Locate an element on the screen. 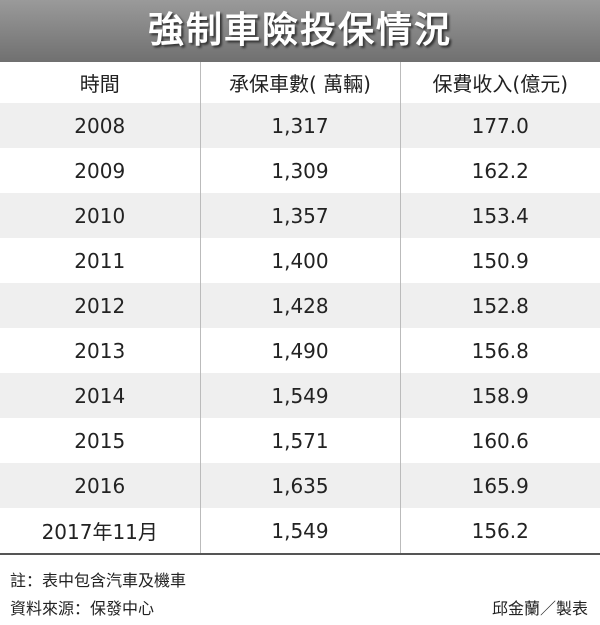 The width and height of the screenshot is (600, 625). table-cell: 156.2 is located at coordinates (499, 531).